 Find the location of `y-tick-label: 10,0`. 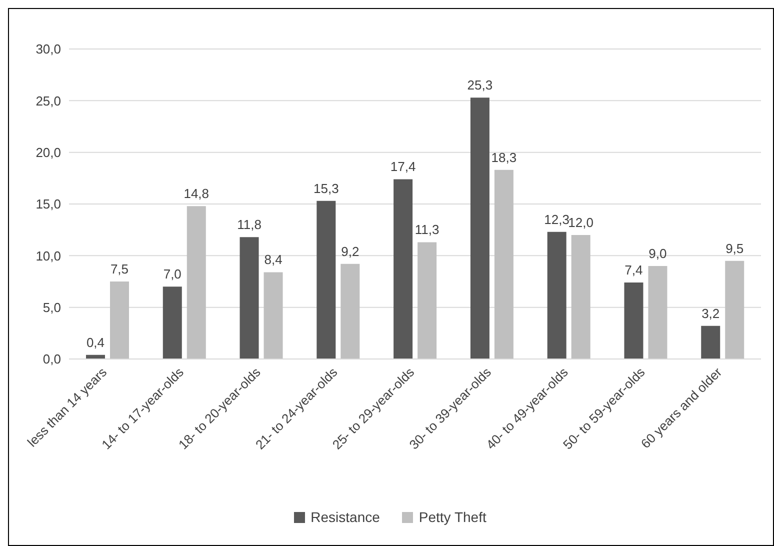

y-tick-label: 10,0 is located at coordinates (48, 256).